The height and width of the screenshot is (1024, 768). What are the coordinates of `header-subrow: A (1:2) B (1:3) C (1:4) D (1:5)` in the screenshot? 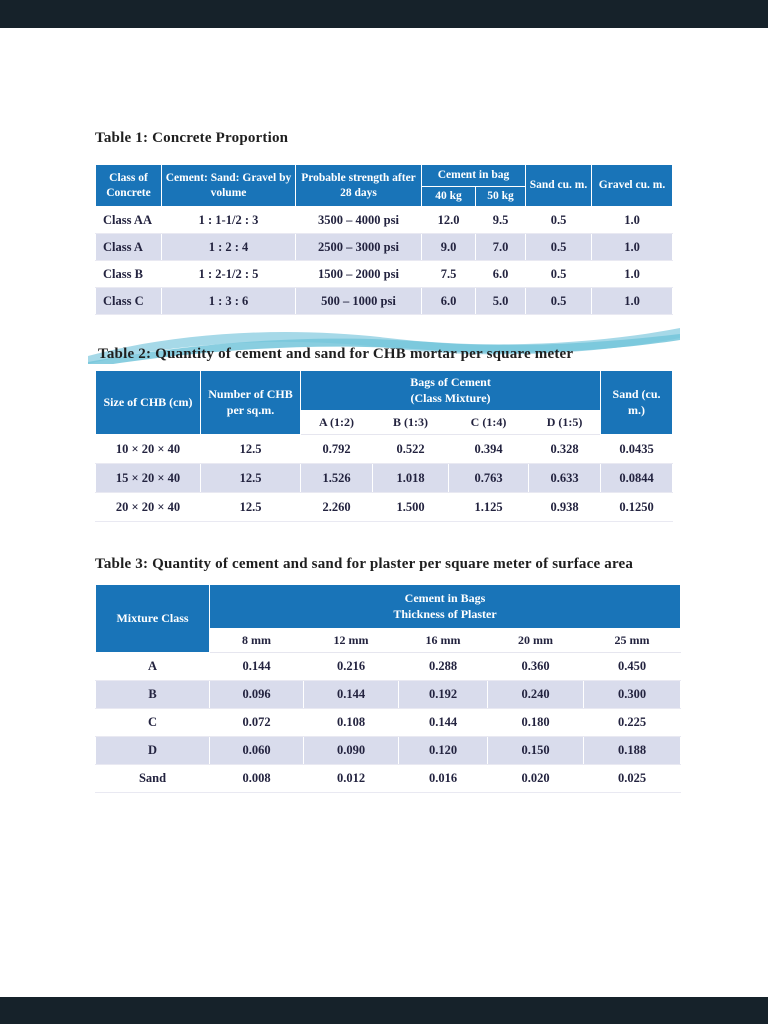 It's located at (384, 422).